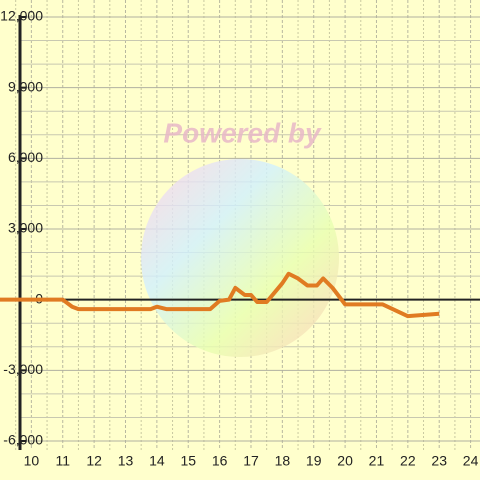  Describe the element at coordinates (25, 86) in the screenshot. I see `y-tick-label: 9,000` at that location.